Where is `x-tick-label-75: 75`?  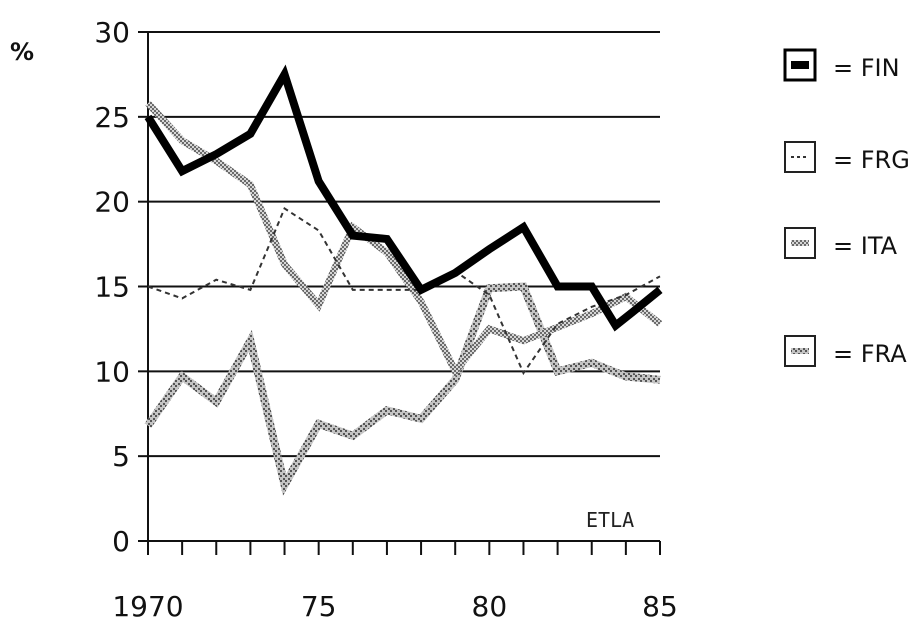 x-tick-label-75: 75 is located at coordinates (319, 605).